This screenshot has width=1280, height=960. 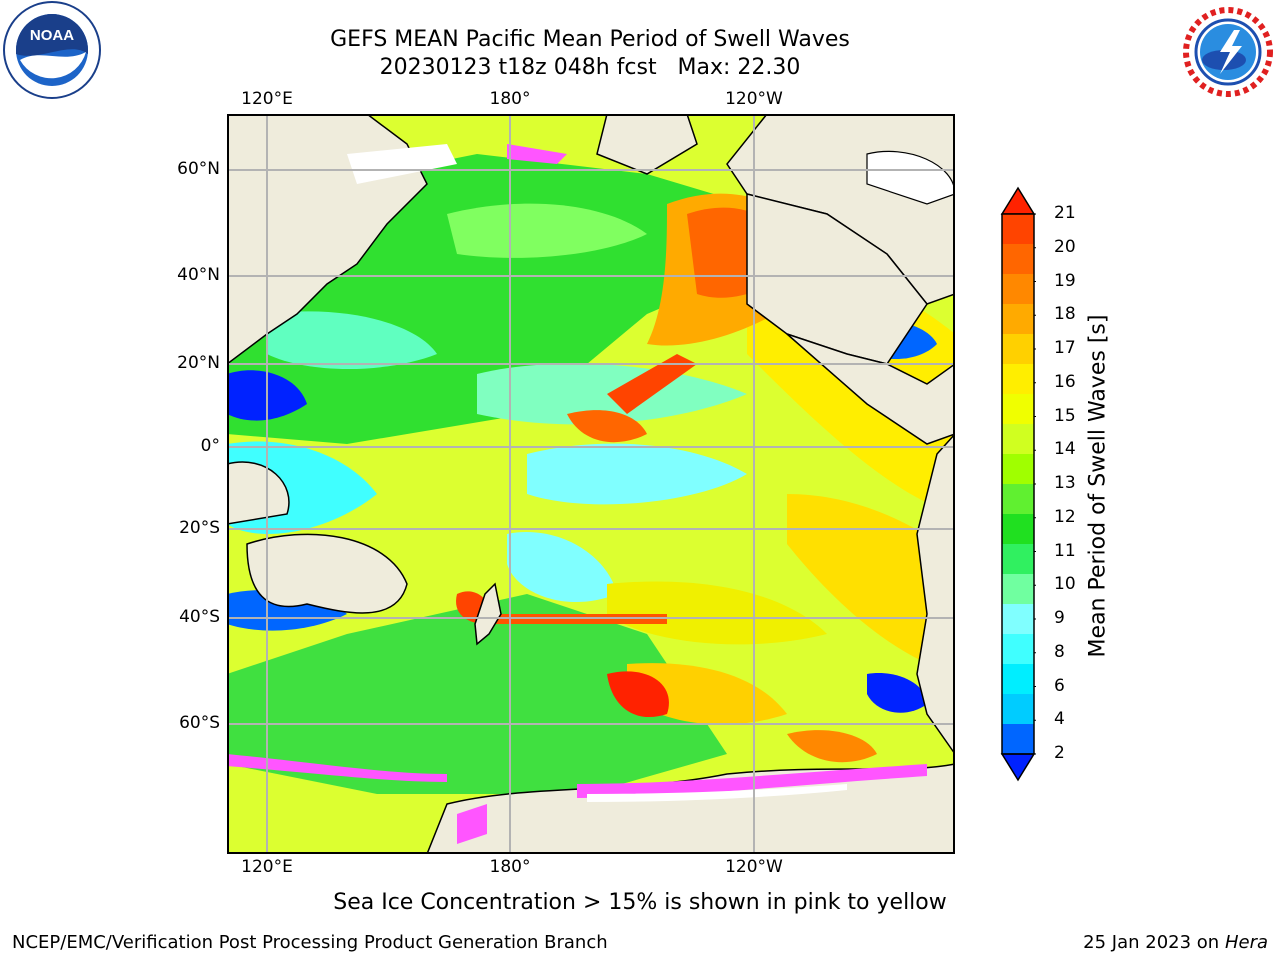 I want to click on colorbar-tick-label: 4, so click(x=1059, y=719).